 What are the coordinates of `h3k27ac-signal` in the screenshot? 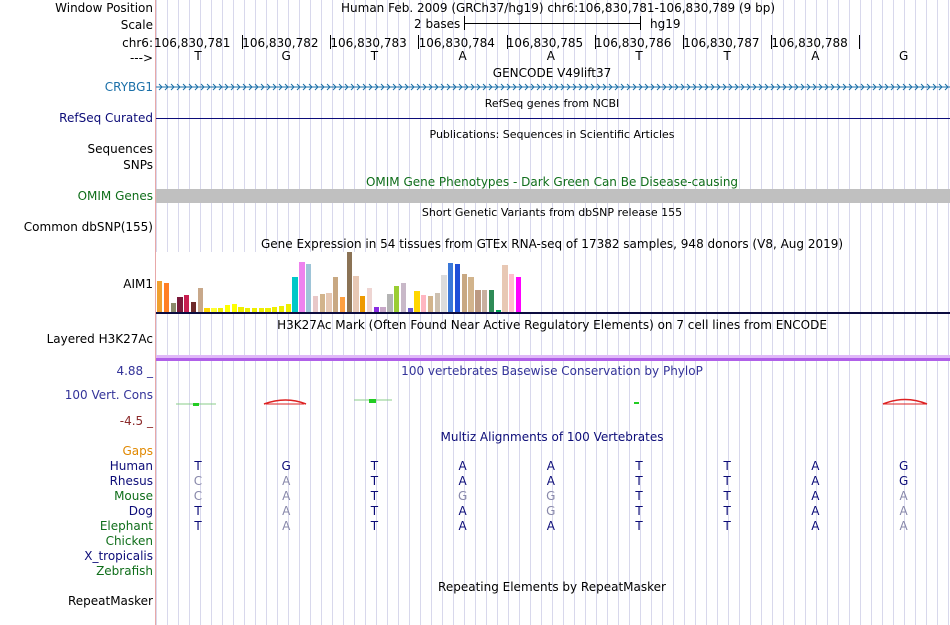 It's located at (553, 359).